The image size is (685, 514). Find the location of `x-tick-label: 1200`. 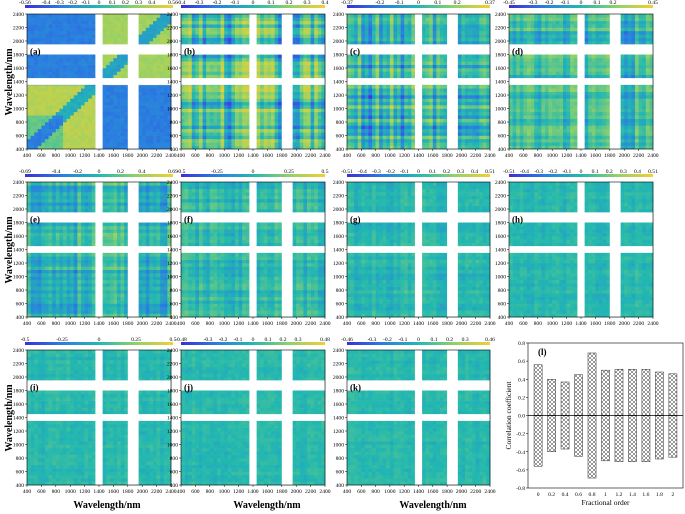

x-tick-label: 1200 is located at coordinates (84, 156).